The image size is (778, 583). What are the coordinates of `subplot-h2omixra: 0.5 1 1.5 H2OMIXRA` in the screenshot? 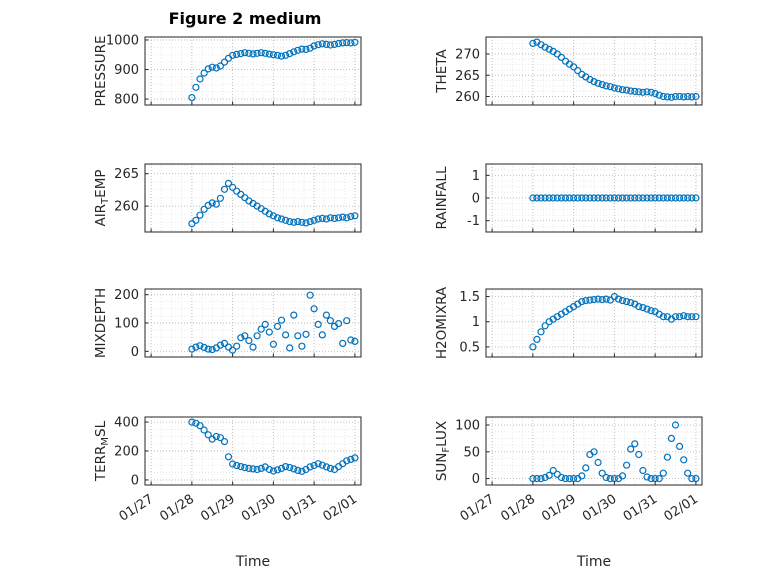 It's located at (568, 322).